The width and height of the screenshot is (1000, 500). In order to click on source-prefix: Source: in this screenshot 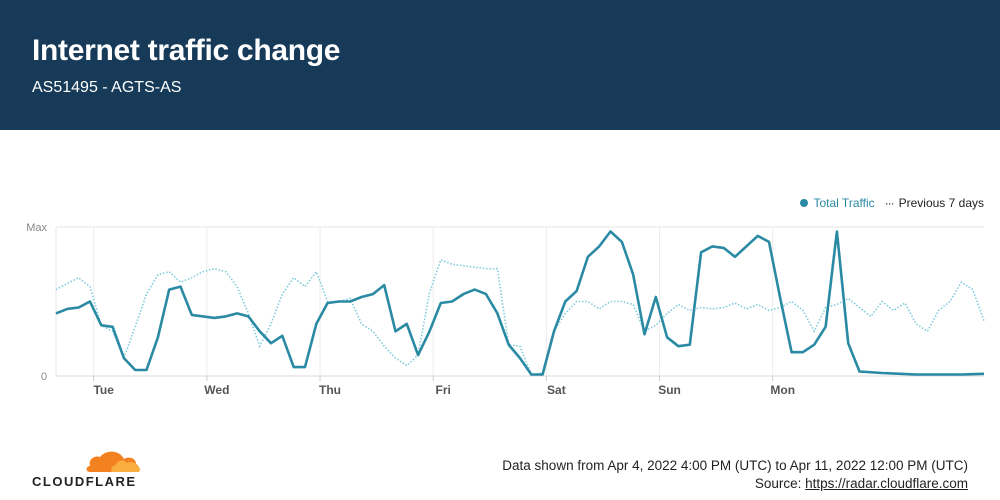, I will do `click(780, 483)`.